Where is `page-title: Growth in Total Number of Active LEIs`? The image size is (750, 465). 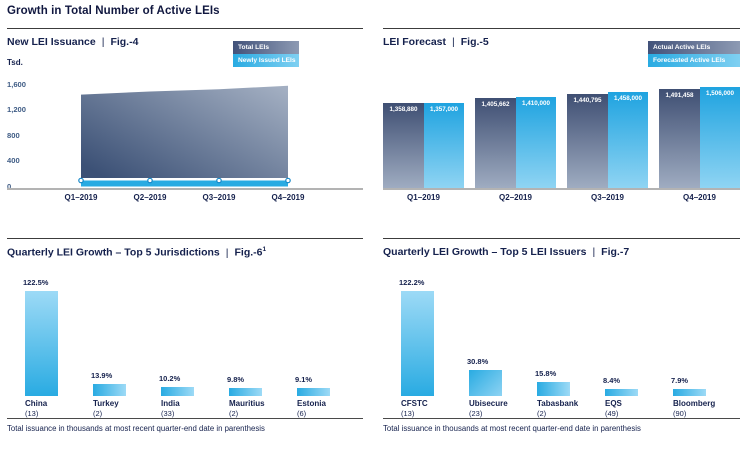 page-title: Growth in Total Number of Active LEIs is located at coordinates (113, 11).